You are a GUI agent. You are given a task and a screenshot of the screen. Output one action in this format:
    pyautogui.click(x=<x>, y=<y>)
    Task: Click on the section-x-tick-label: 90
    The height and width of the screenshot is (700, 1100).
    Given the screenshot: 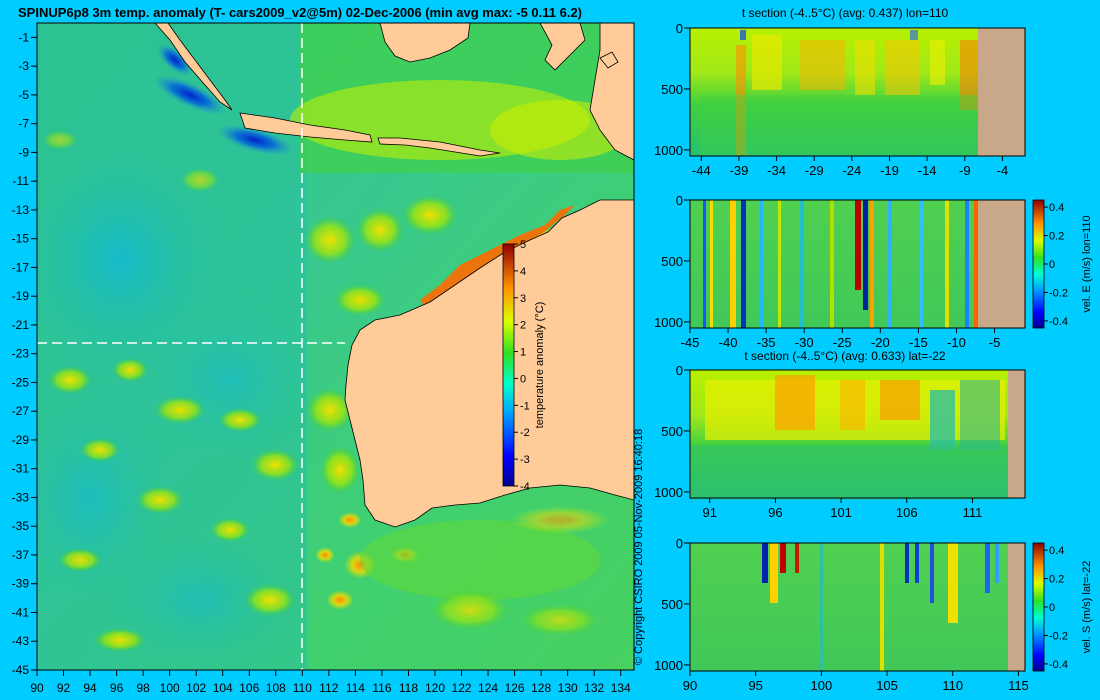 What is the action you would take?
    pyautogui.click(x=690, y=685)
    